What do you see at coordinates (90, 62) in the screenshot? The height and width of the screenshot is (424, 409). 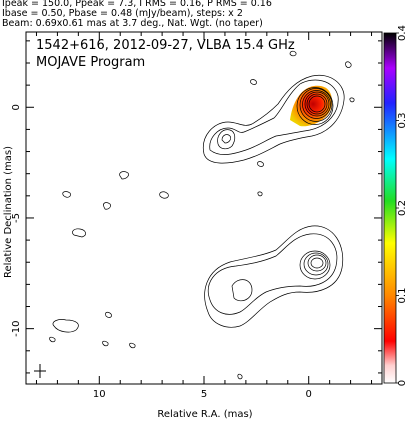 I see `plot-title-line-2: MOJAVE Program` at bounding box center [90, 62].